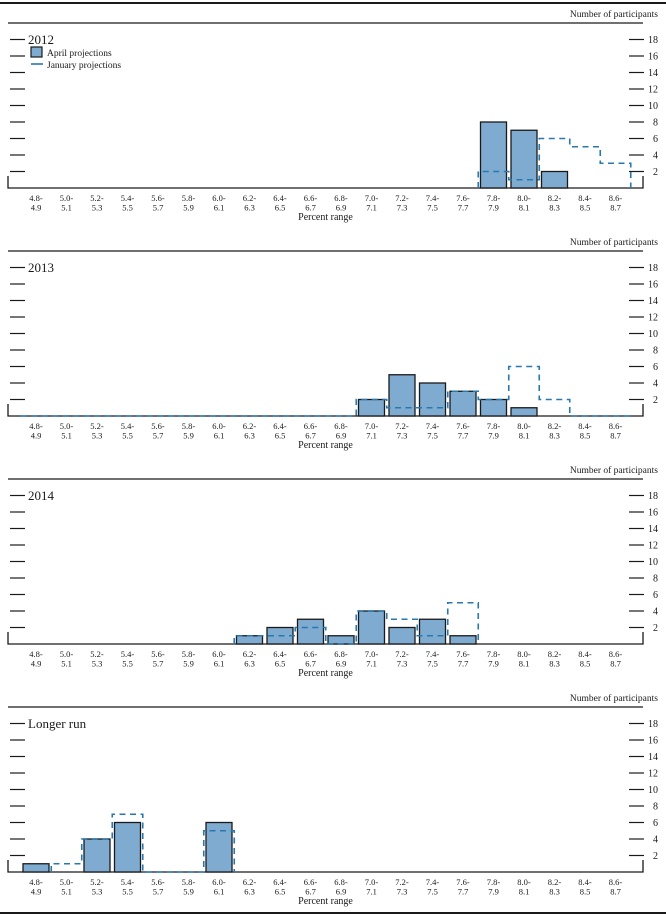  What do you see at coordinates (432, 631) in the screenshot?
I see `april-bar-7.4-7.5` at bounding box center [432, 631].